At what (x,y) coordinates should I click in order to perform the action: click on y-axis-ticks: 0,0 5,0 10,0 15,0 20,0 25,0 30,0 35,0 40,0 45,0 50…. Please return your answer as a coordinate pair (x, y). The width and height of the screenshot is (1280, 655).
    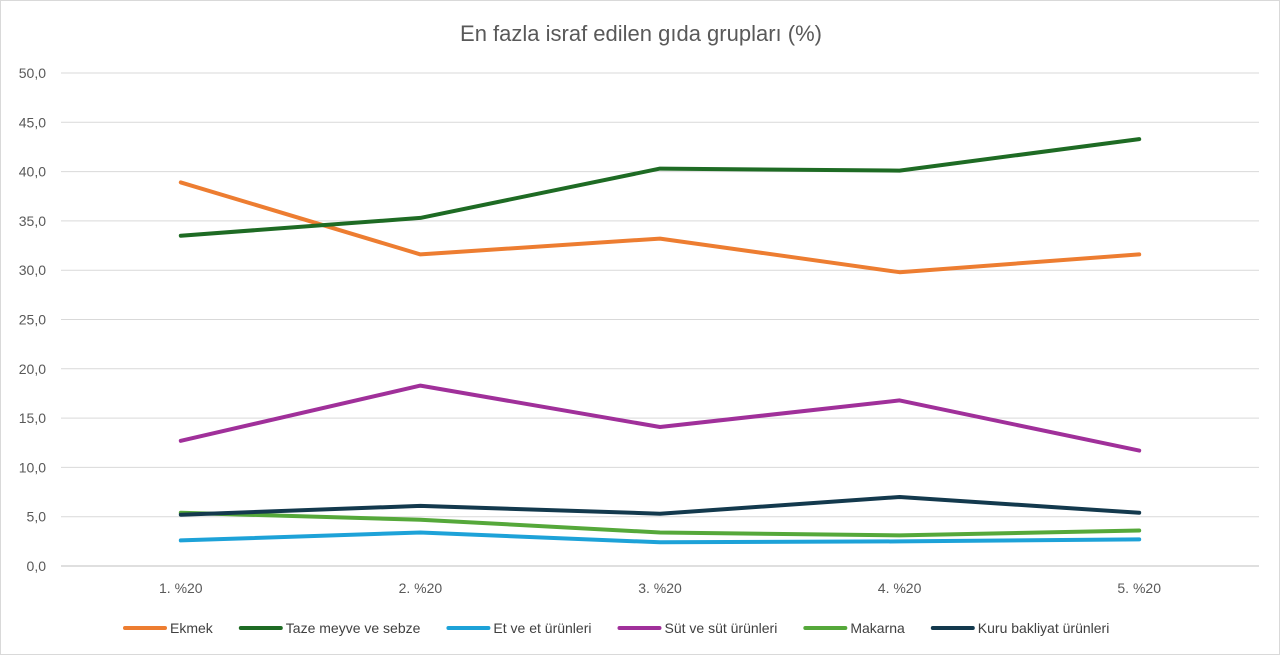
    Looking at the image, I should click on (32, 319).